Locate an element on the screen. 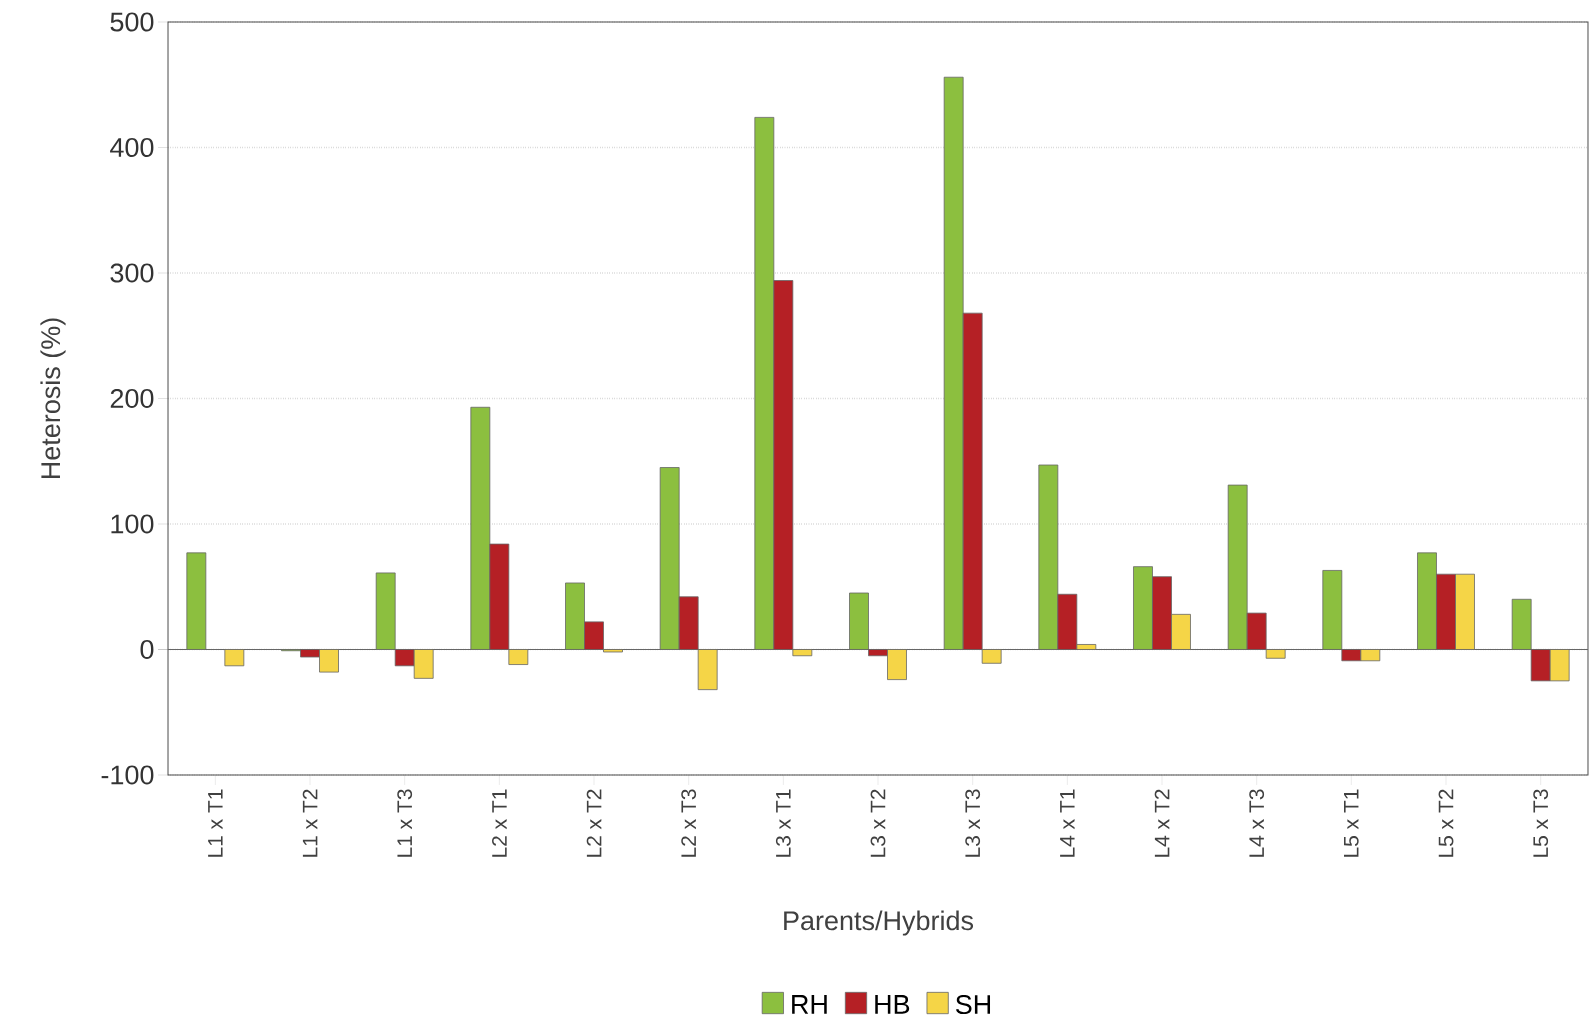 This screenshot has width=1593, height=1028. y-tick-label: 500 is located at coordinates (132, 22).